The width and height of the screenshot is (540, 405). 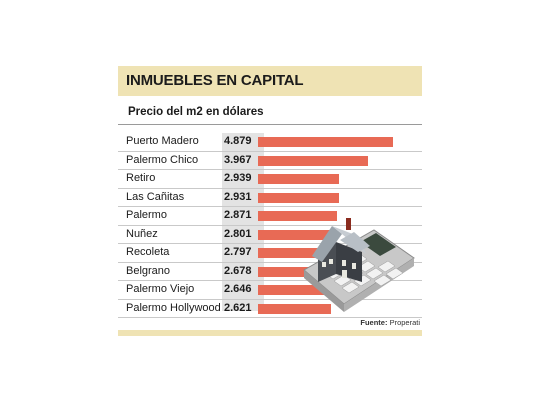 I want to click on value-label: 2.678, so click(x=238, y=270).